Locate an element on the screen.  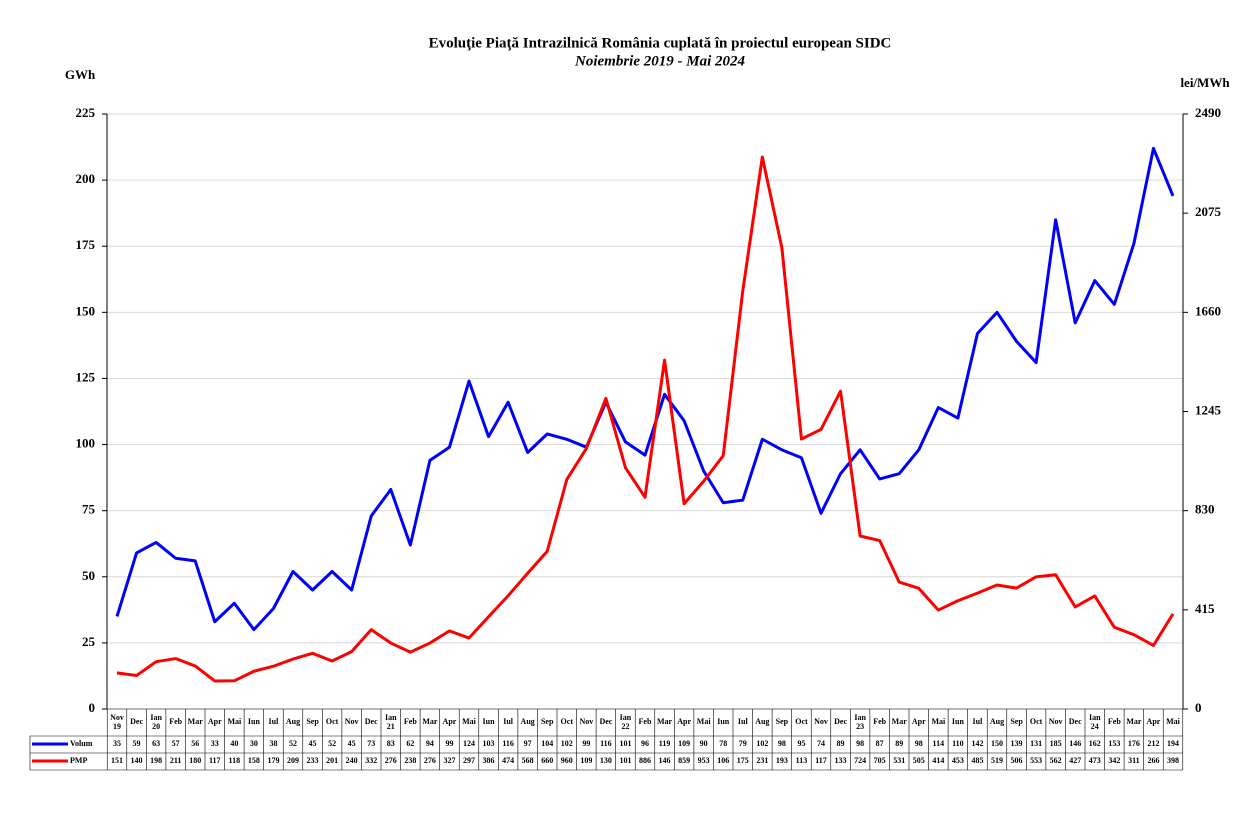
table-value: 119 is located at coordinates (665, 743).